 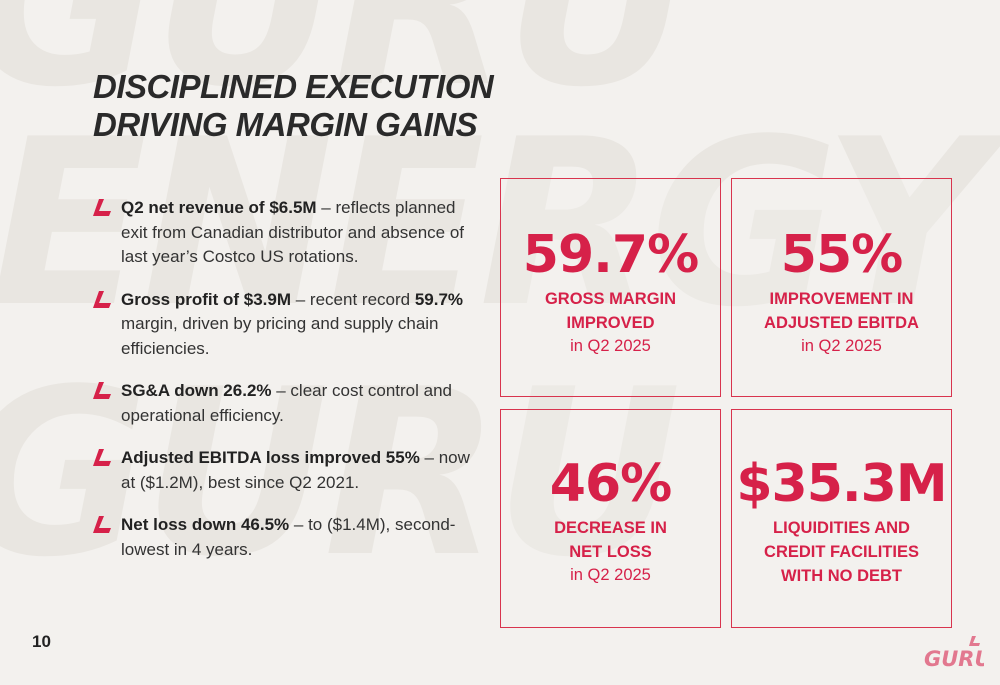 What do you see at coordinates (219, 207) in the screenshot?
I see `bullet-bold-text: Q2 net revenue of $6.5M` at bounding box center [219, 207].